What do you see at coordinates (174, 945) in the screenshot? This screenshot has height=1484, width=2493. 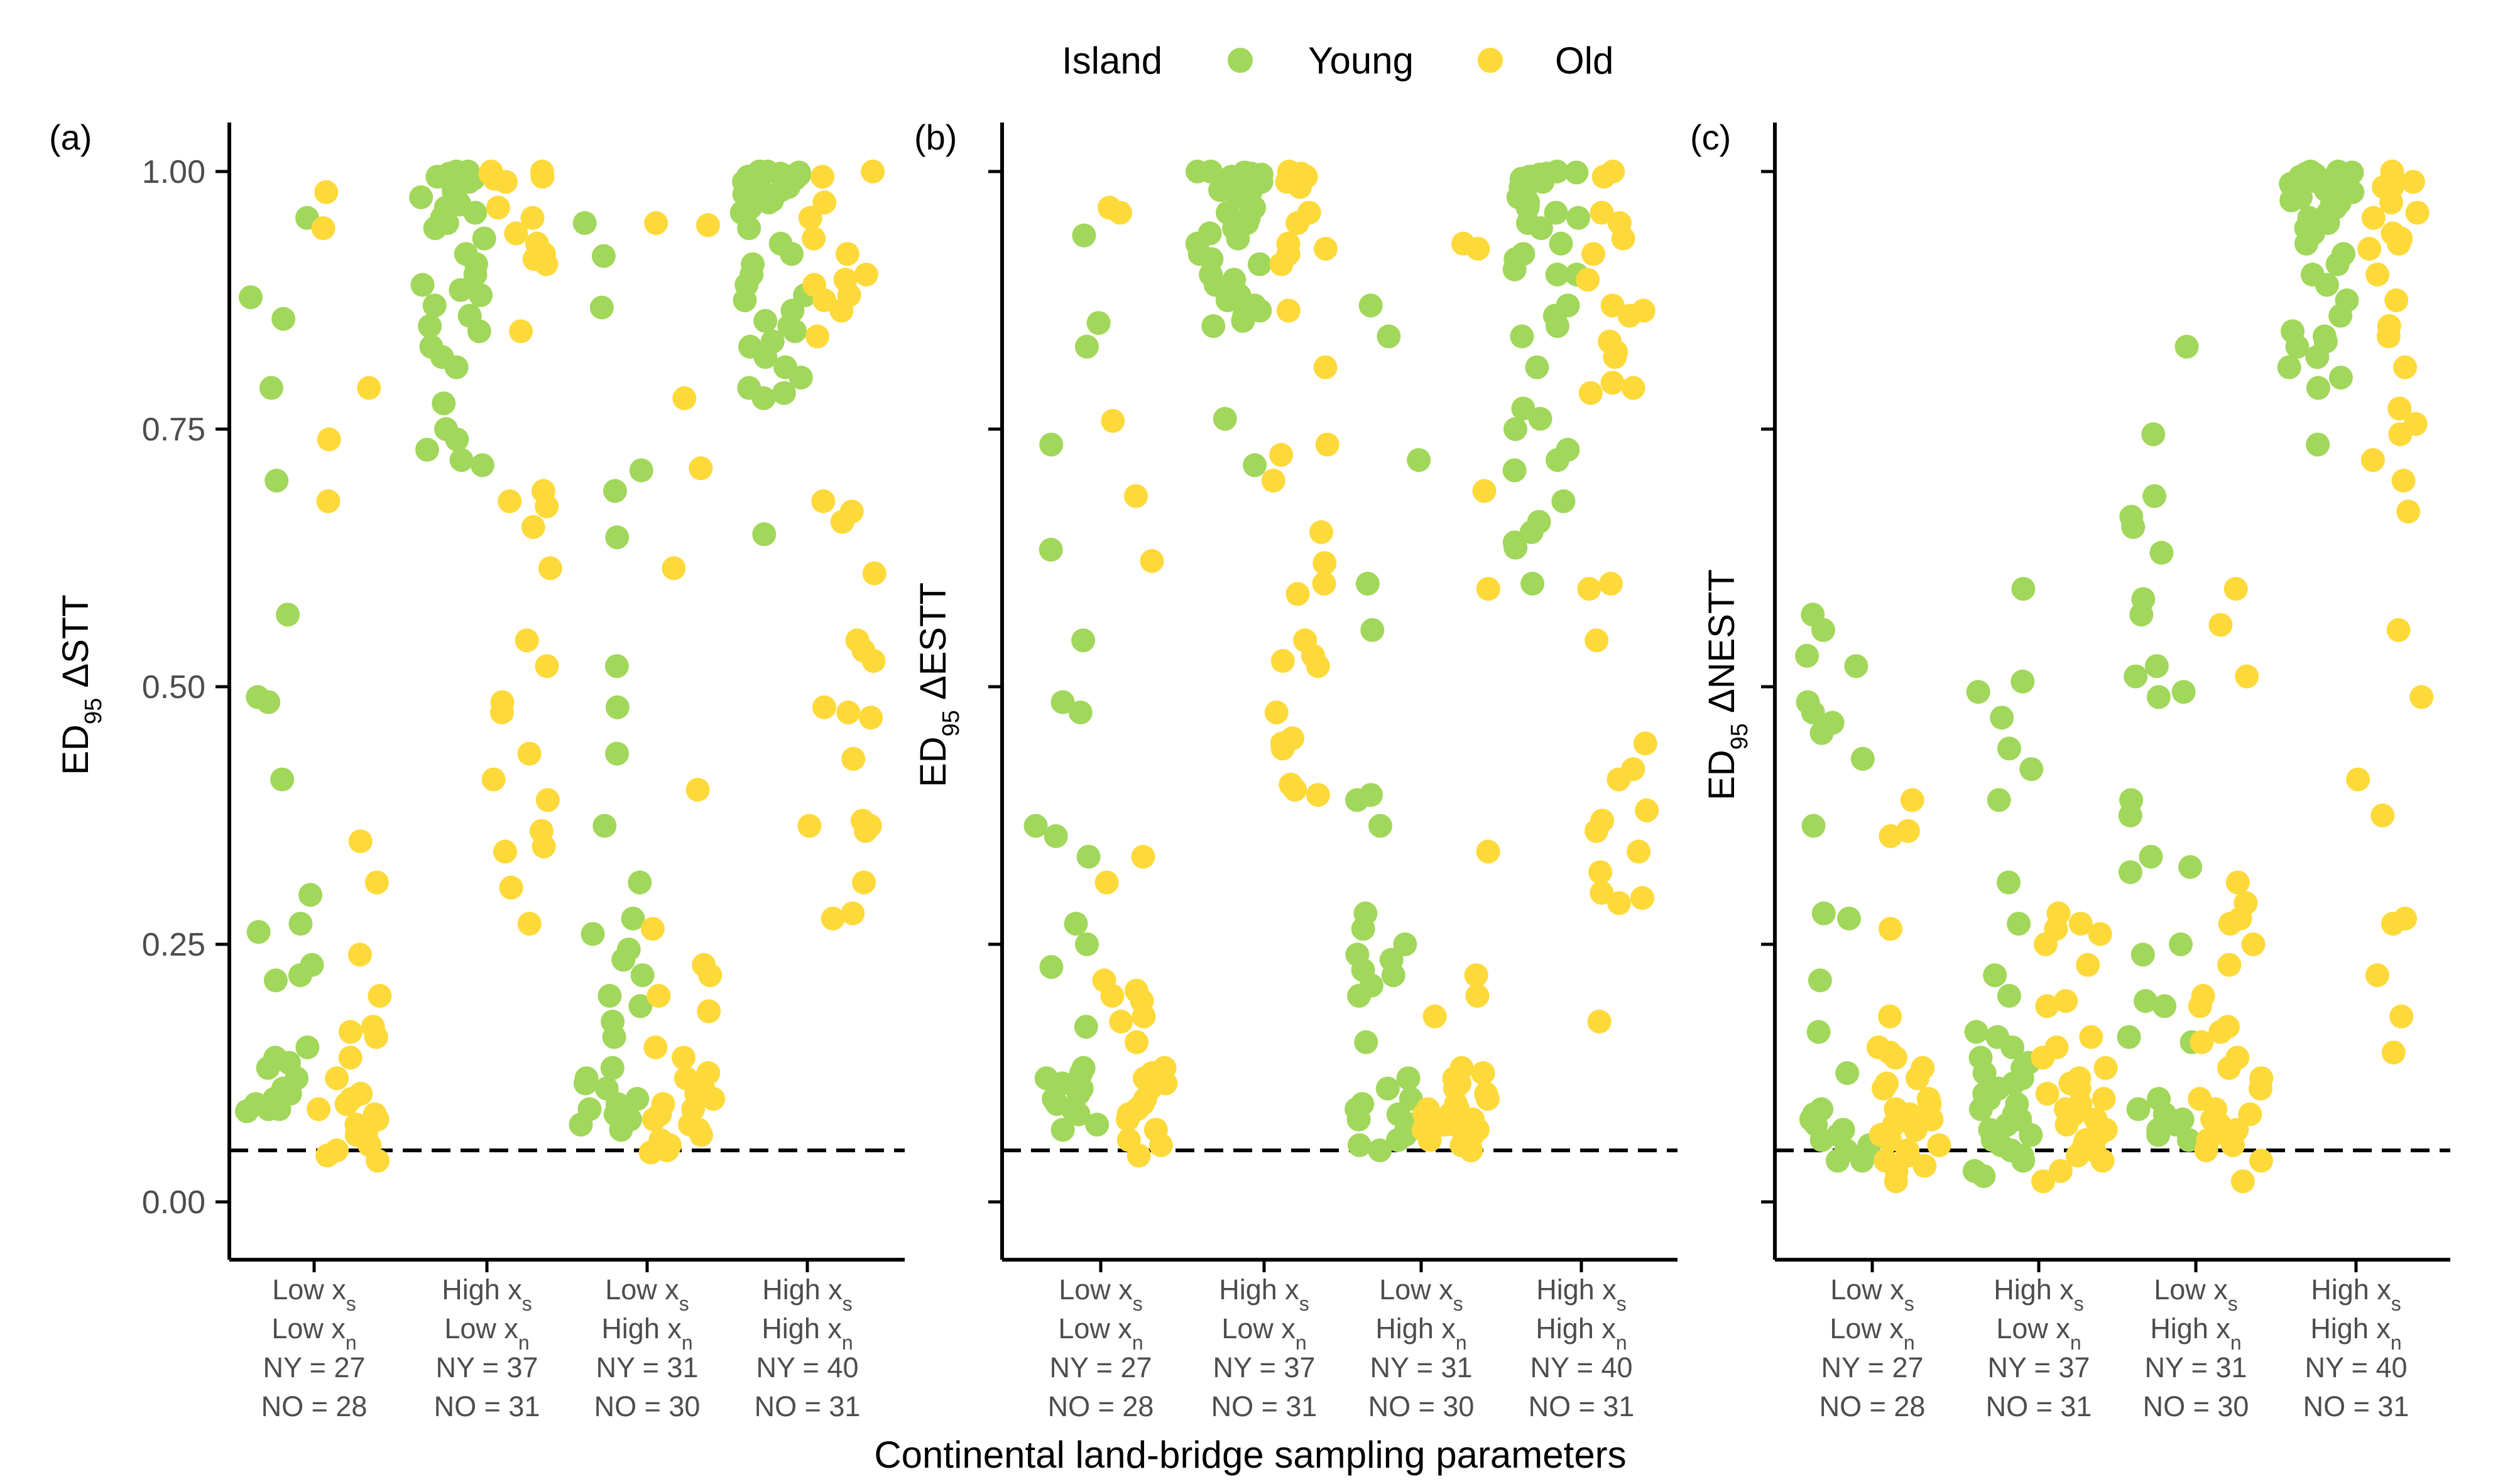 I see `y-tick-label: 0.25` at bounding box center [174, 945].